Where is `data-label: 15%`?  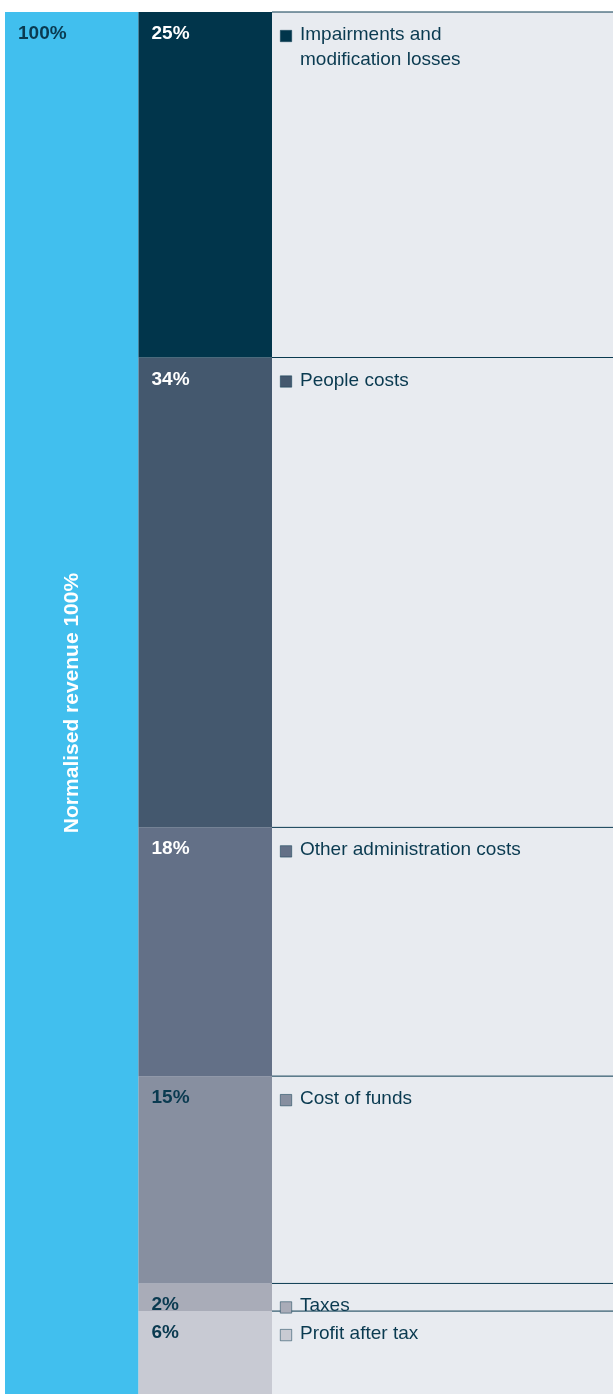
data-label: 15% is located at coordinates (170, 1097).